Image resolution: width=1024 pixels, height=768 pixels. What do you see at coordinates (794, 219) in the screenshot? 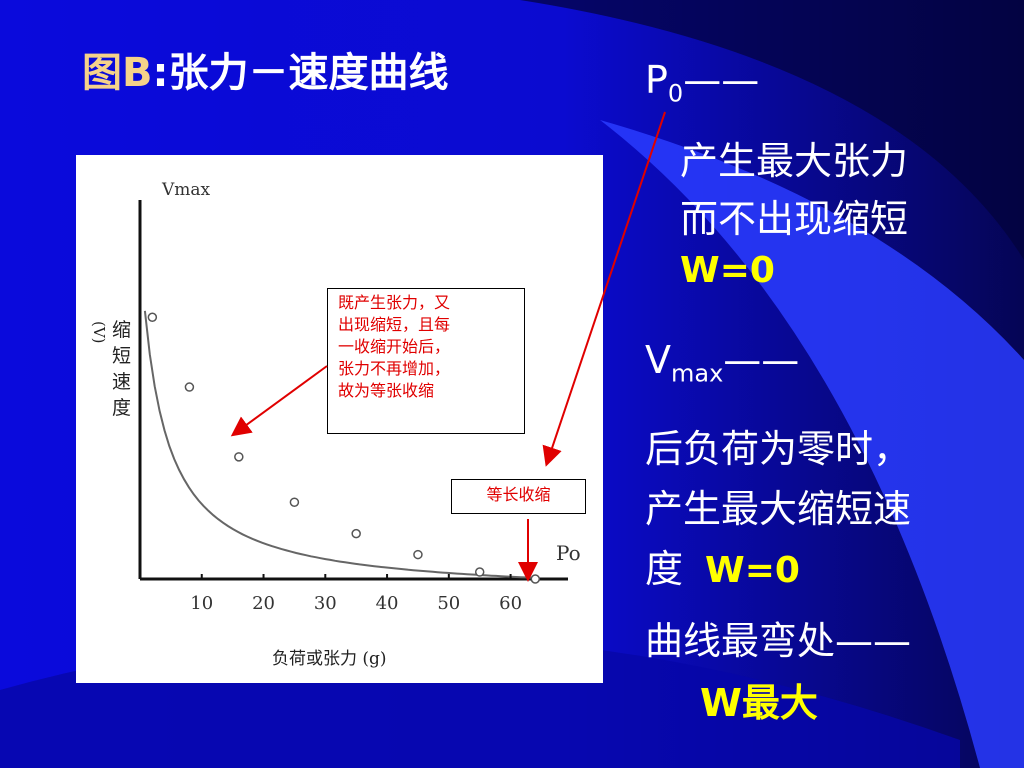
I see `p0-desc-line2: 而不出现缩短` at bounding box center [794, 219].